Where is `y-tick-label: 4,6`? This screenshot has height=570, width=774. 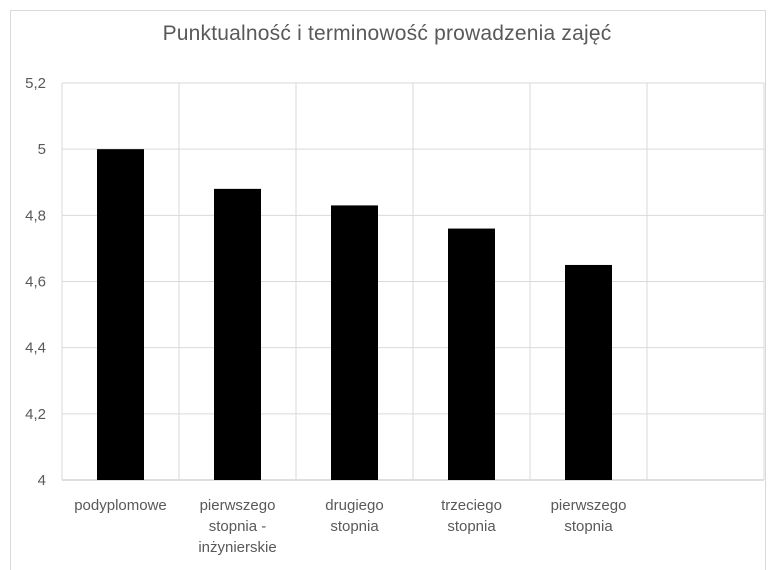 y-tick-label: 4,6 is located at coordinates (35, 282).